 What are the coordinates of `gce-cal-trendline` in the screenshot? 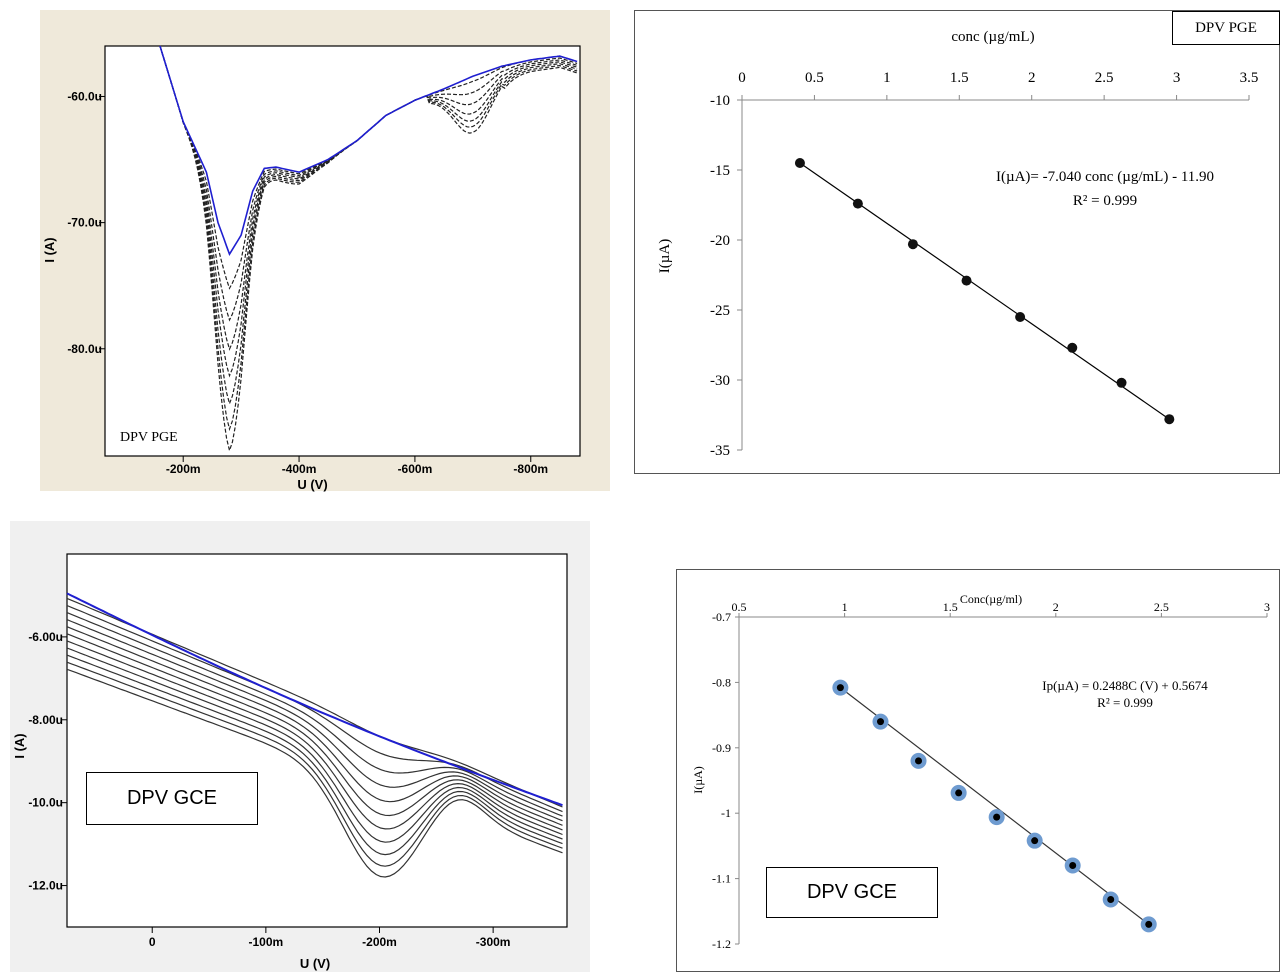 It's located at (995, 806).